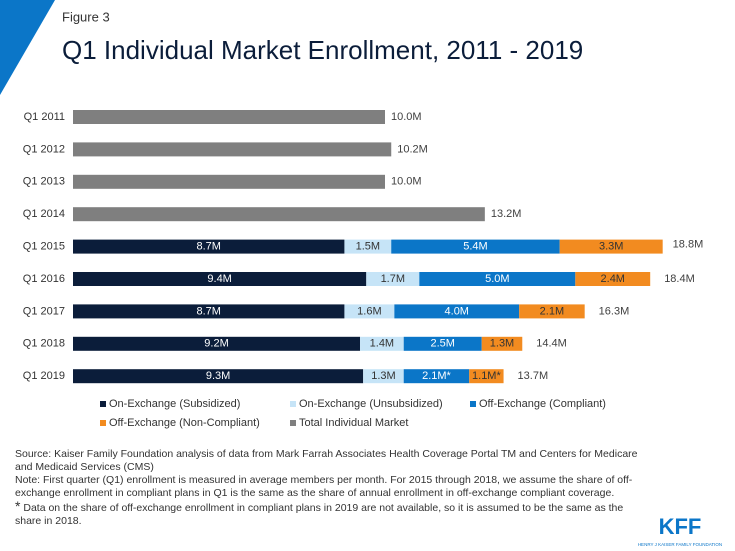 The image size is (735, 551). I want to click on value-label: 5.4M, so click(475, 247).